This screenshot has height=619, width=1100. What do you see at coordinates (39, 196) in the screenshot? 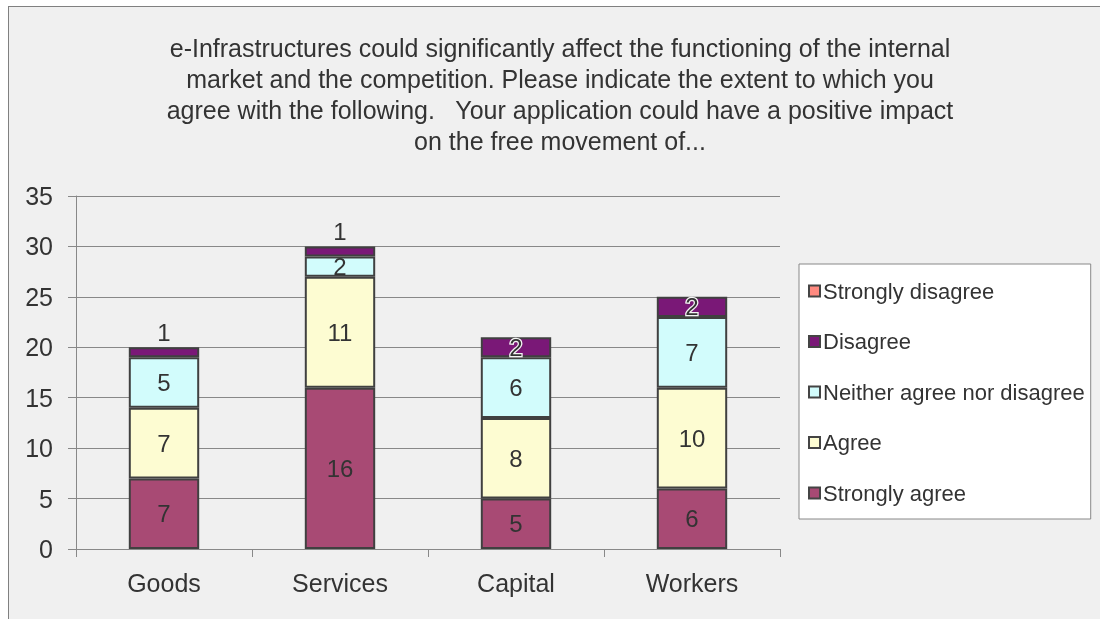
I see `y-tick-label: 35` at bounding box center [39, 196].